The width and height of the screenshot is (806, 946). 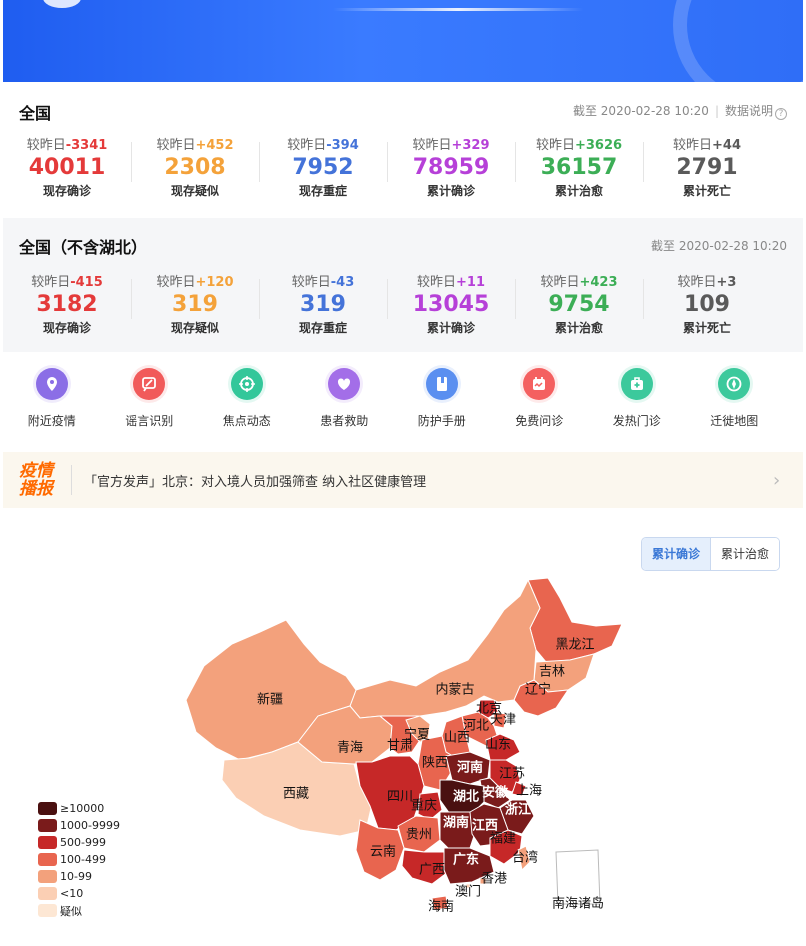 What do you see at coordinates (451, 303) in the screenshot?
I see `stat-3: 较昨日+11 13045 累计确诊` at bounding box center [451, 303].